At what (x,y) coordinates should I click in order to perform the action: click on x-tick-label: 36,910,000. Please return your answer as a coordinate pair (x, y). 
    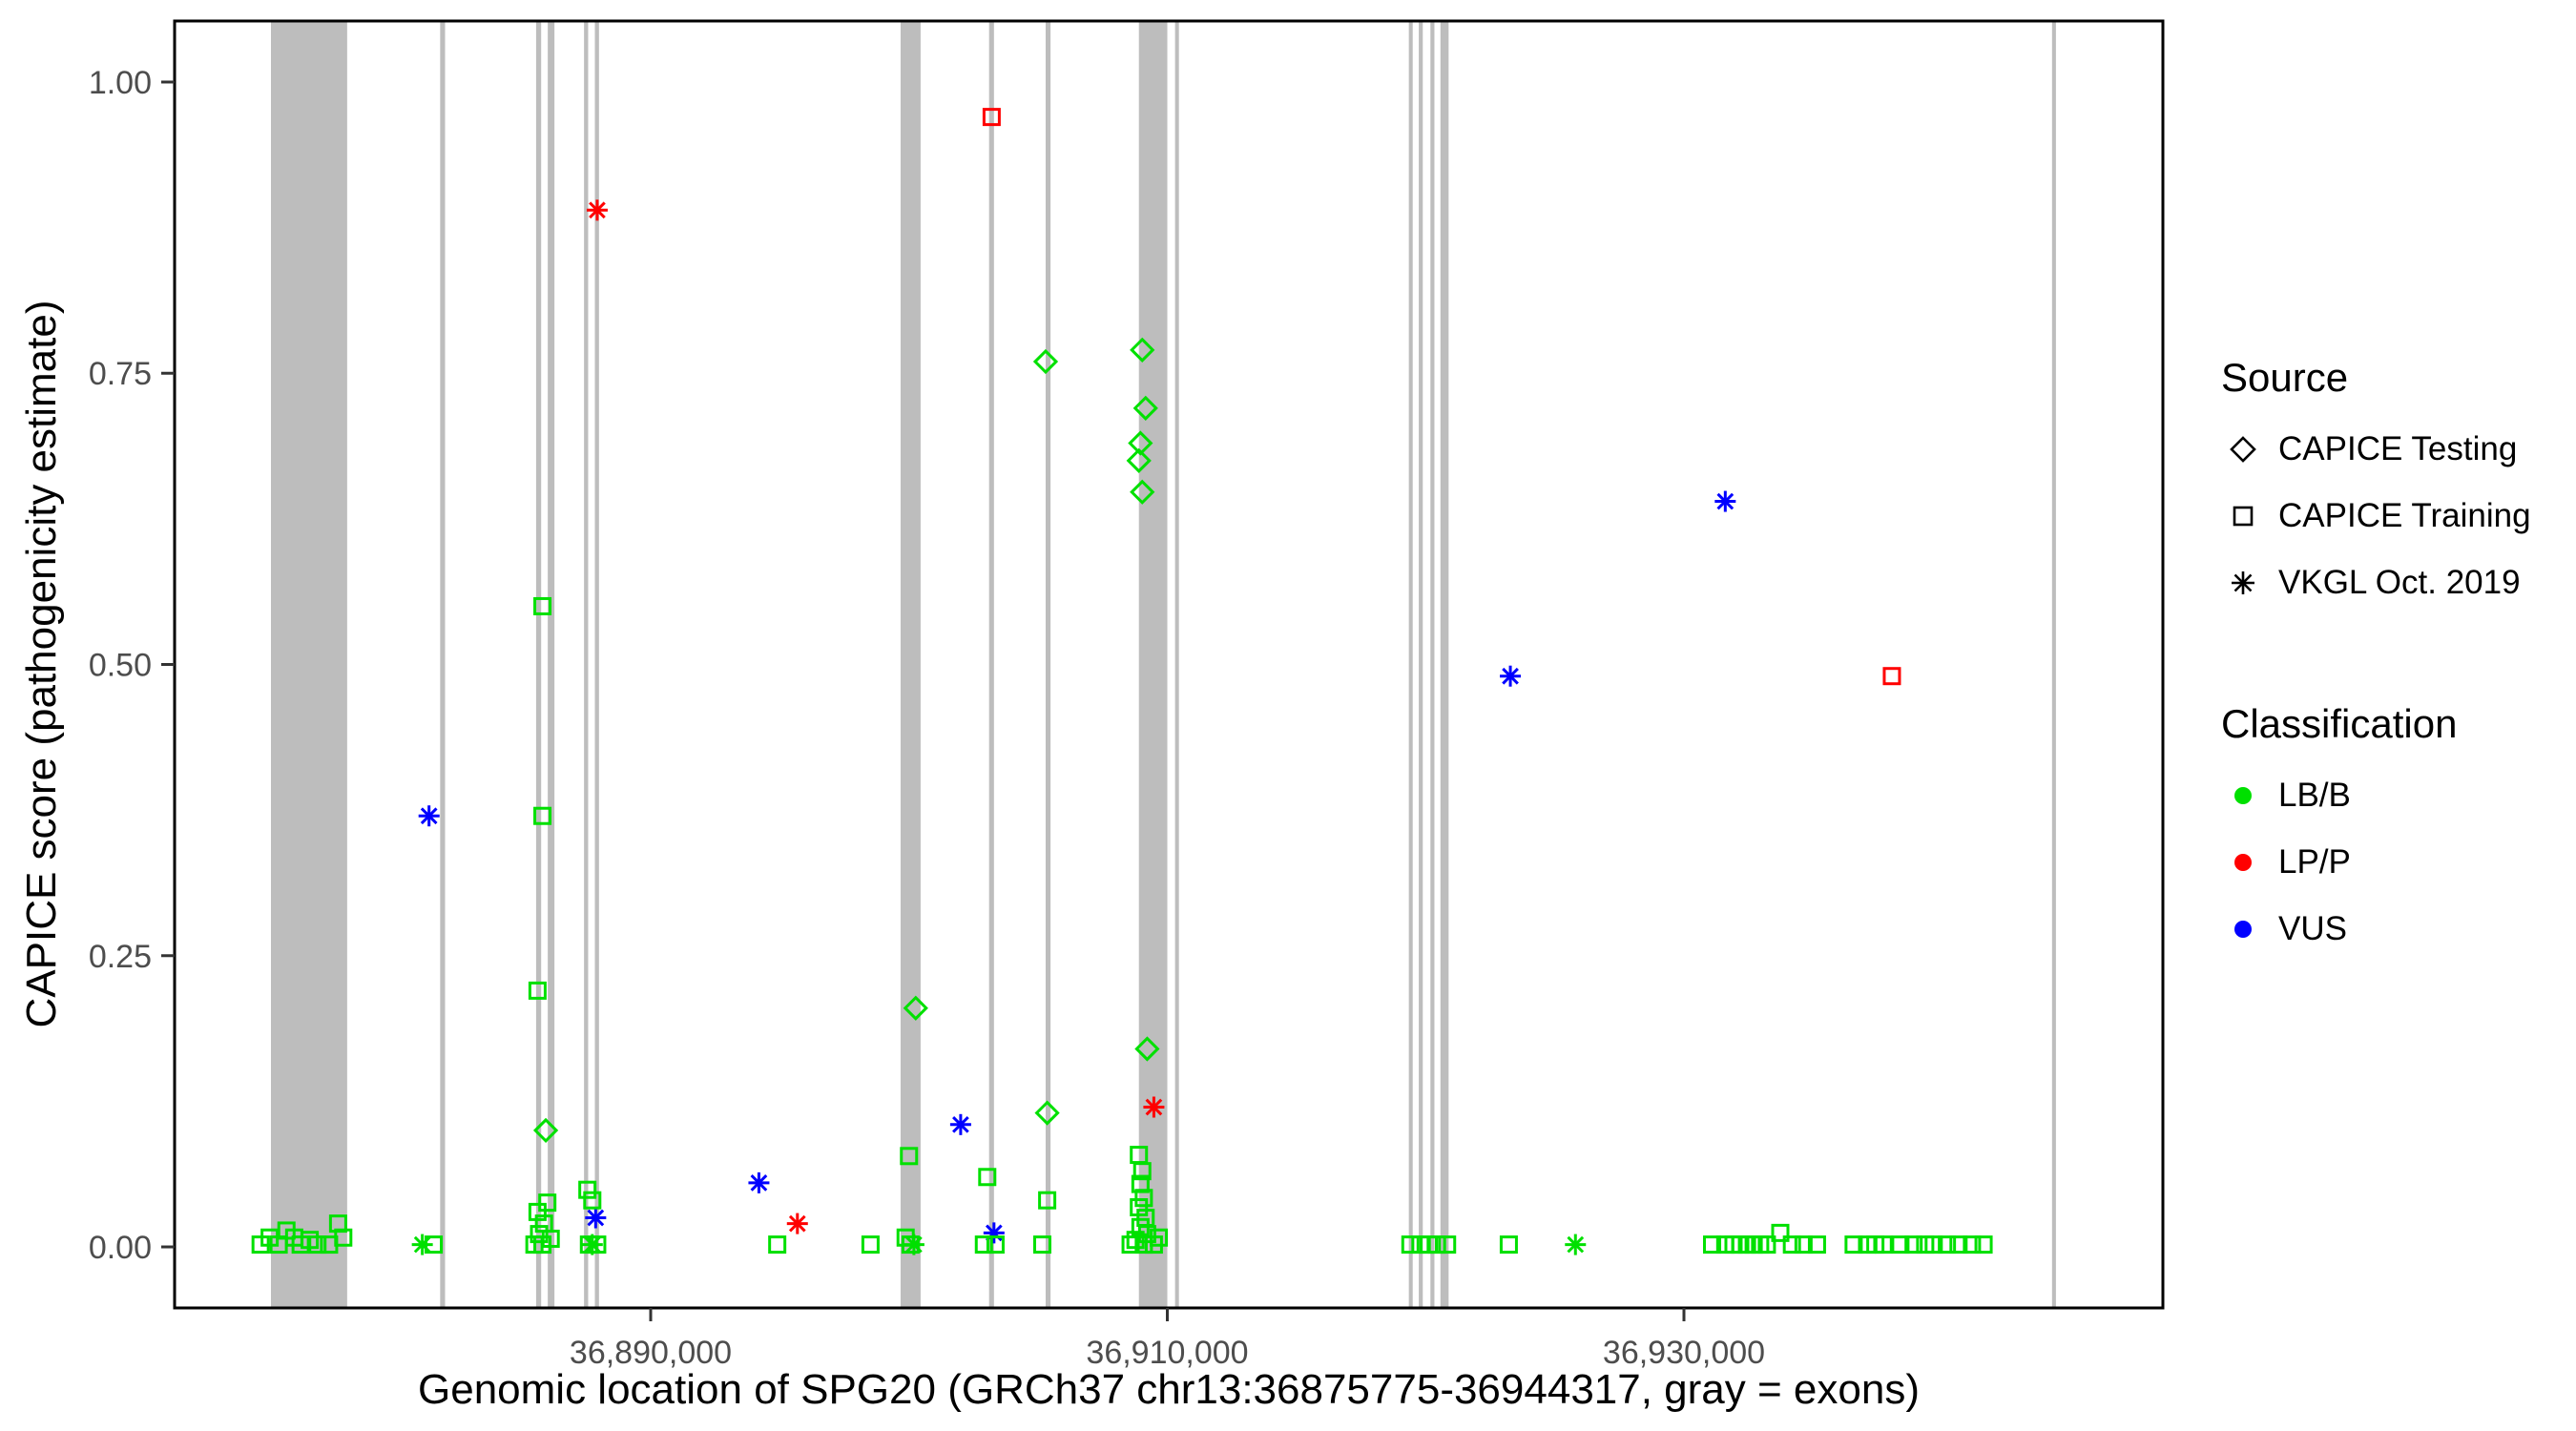
    Looking at the image, I should click on (1167, 1353).